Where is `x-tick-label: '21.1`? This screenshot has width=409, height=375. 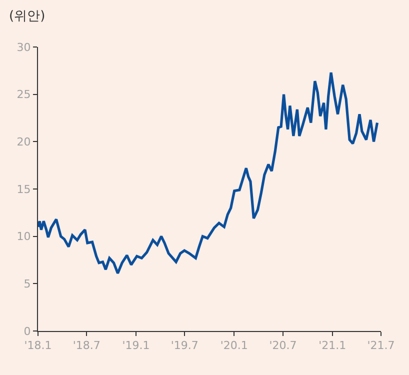
x-tick-label: '21.1 is located at coordinates (332, 345).